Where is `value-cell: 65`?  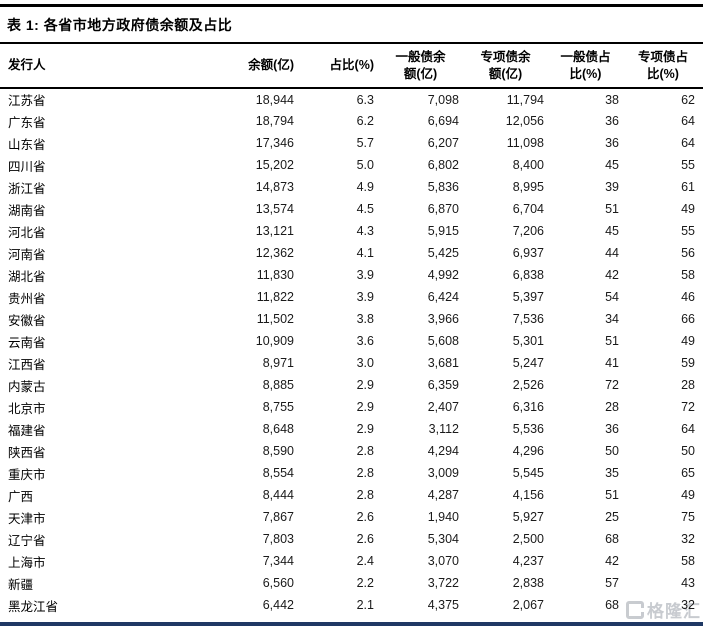
value-cell: 65 is located at coordinates (688, 473).